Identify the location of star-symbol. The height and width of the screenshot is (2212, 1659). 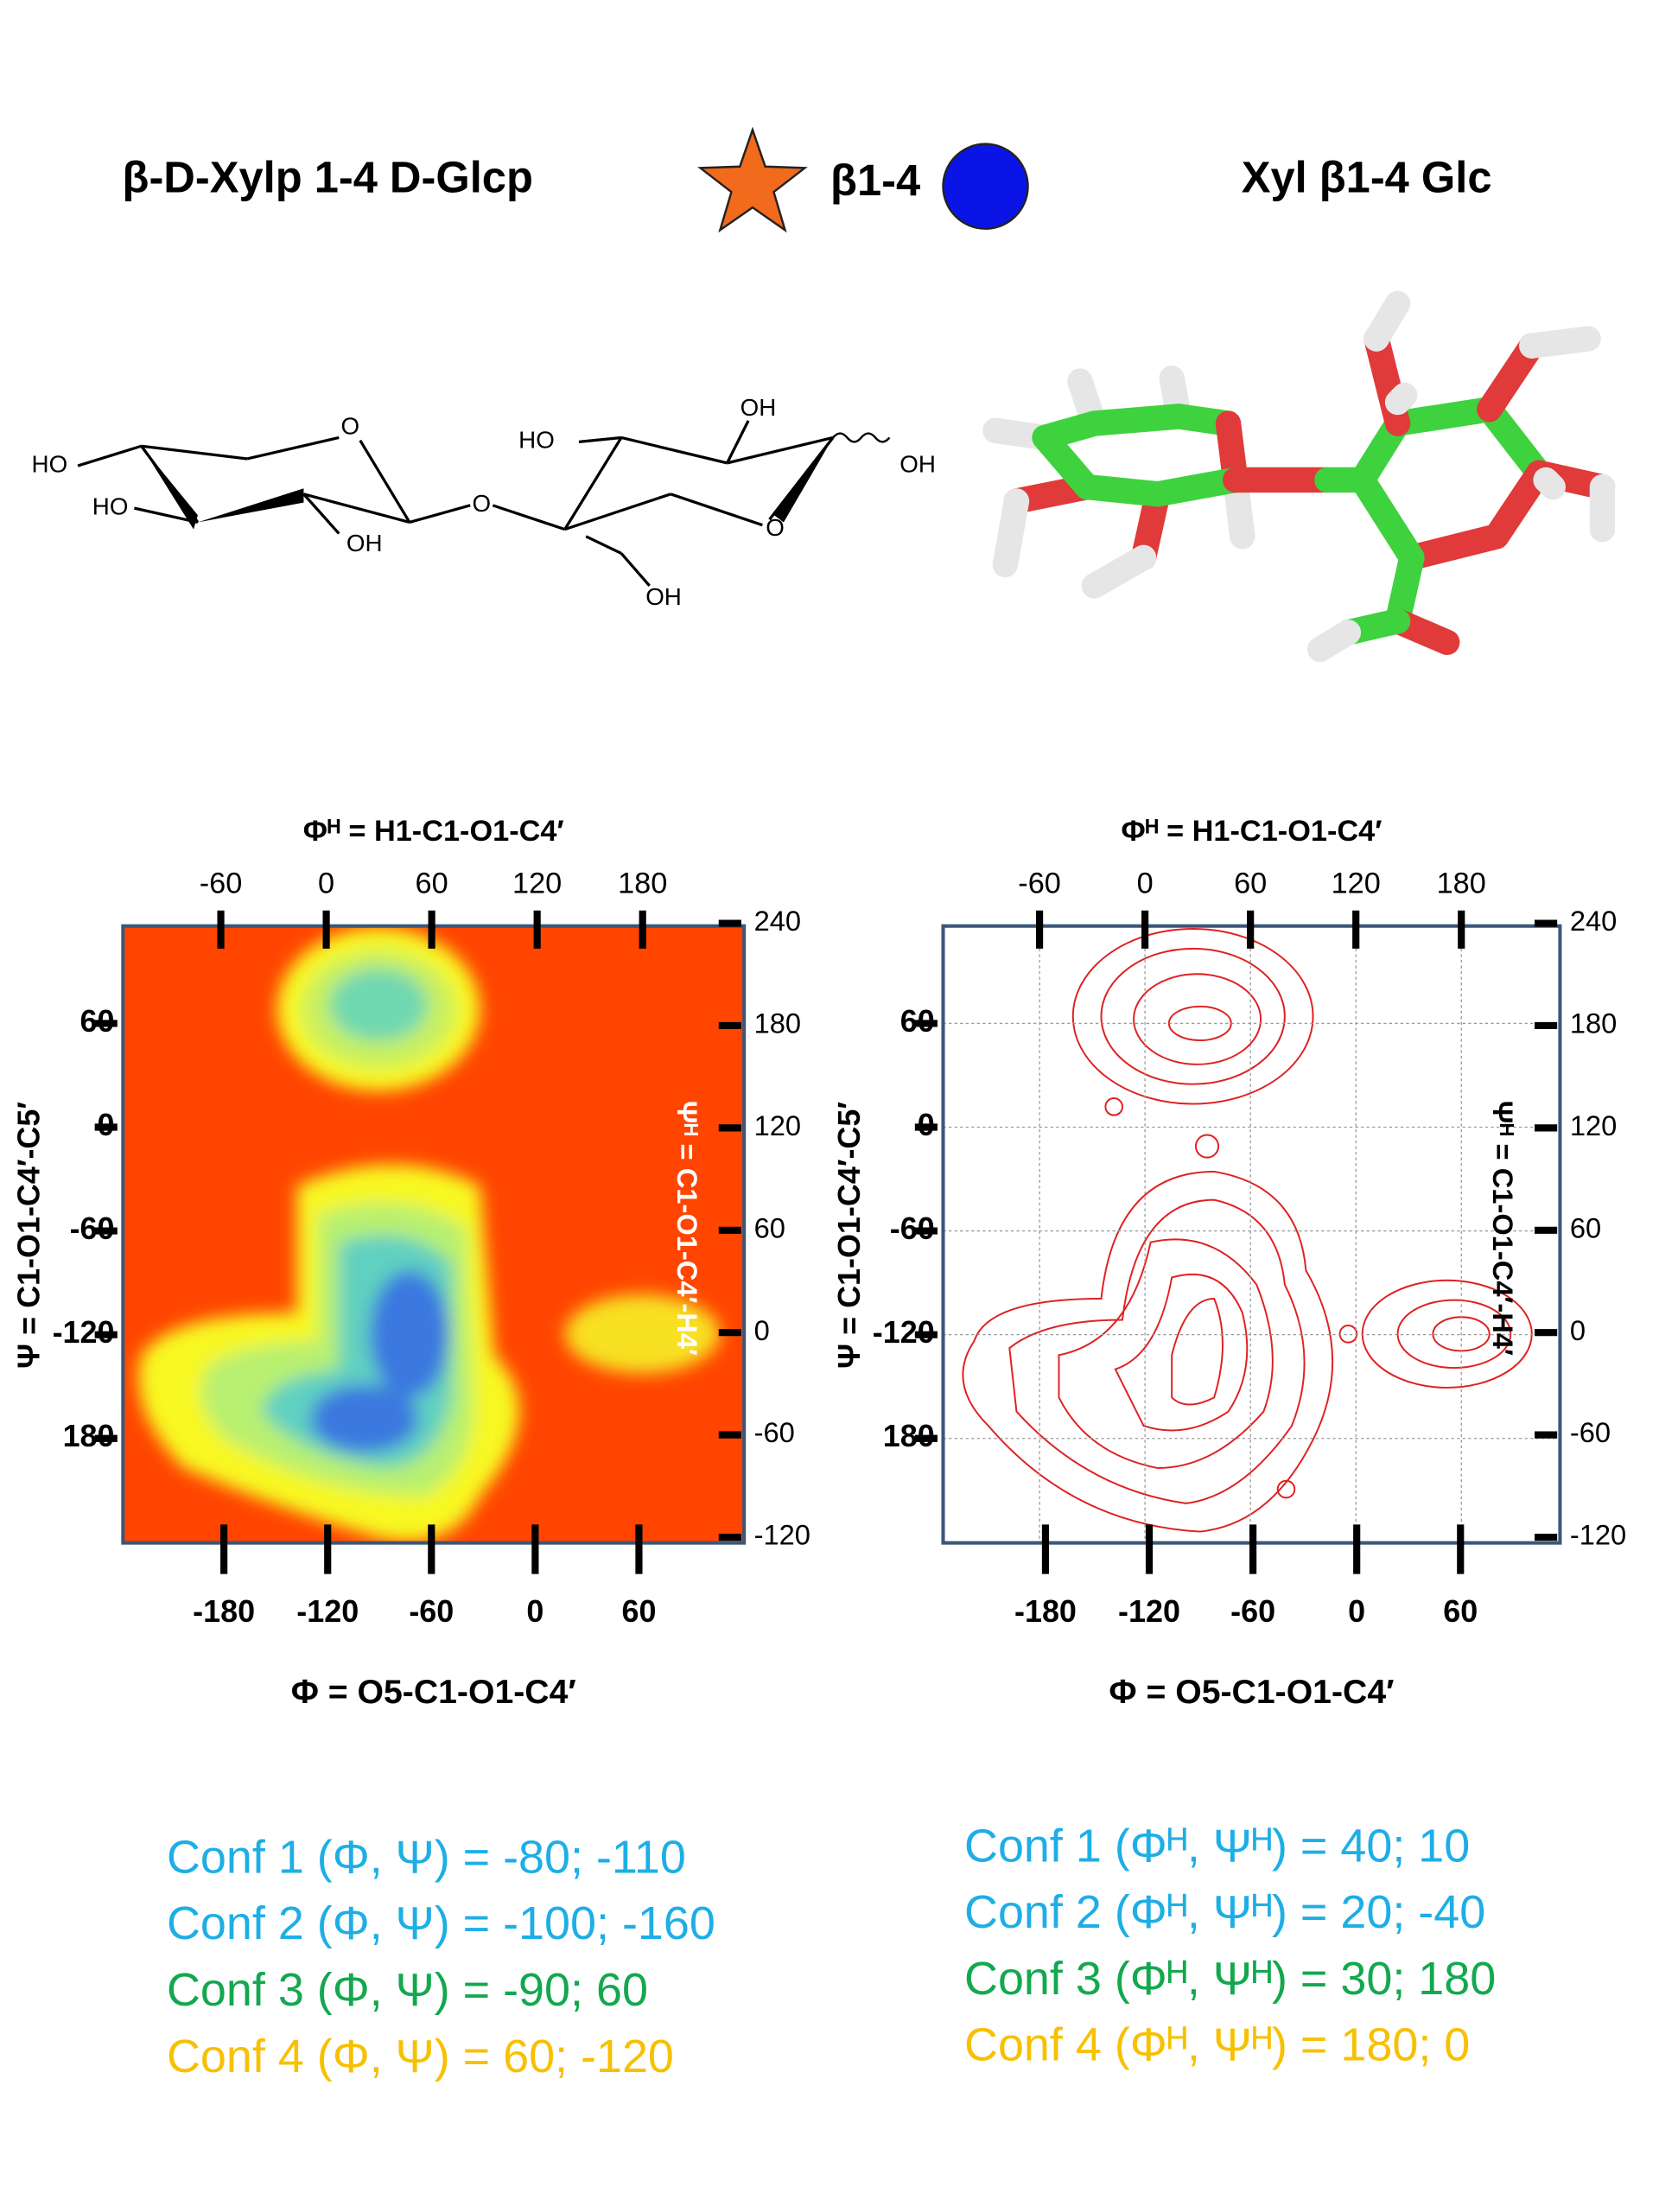
(752, 179).